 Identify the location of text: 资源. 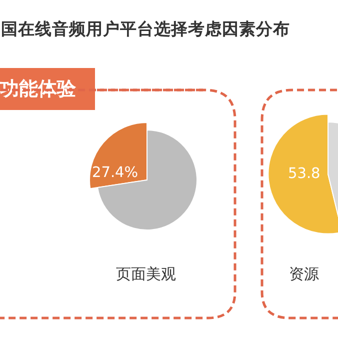
(304, 274).